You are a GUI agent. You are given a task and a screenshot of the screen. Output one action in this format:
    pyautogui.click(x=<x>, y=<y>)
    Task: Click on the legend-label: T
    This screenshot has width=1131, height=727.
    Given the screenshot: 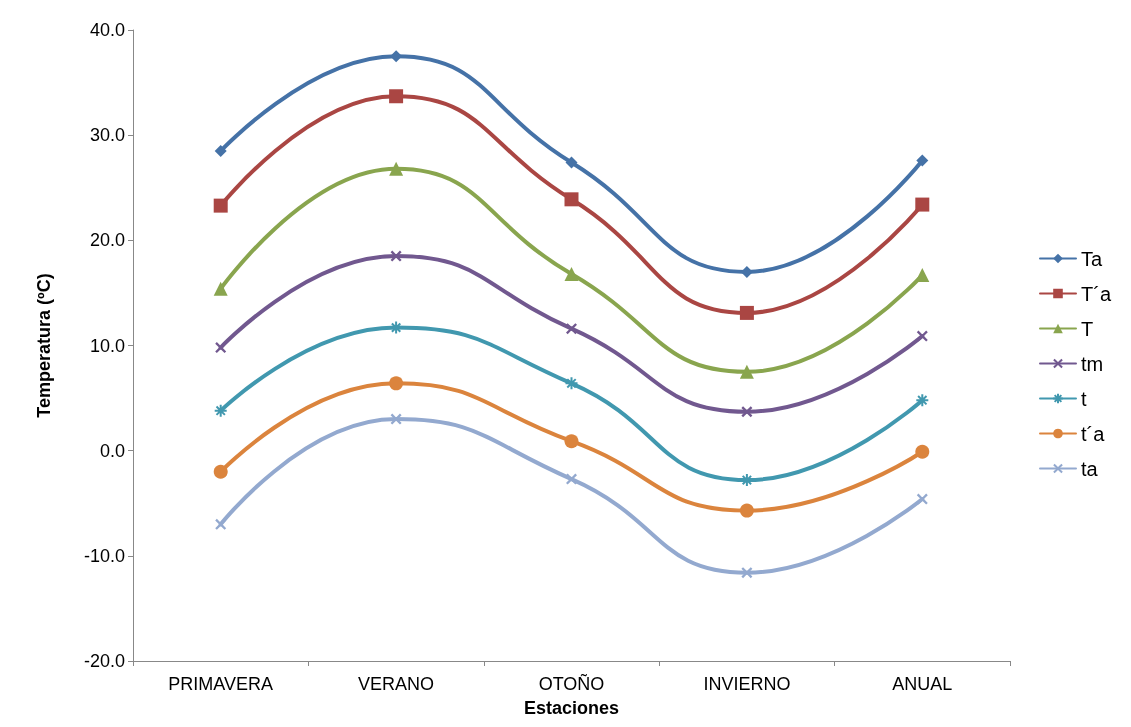 What is the action you would take?
    pyautogui.click(x=1087, y=328)
    